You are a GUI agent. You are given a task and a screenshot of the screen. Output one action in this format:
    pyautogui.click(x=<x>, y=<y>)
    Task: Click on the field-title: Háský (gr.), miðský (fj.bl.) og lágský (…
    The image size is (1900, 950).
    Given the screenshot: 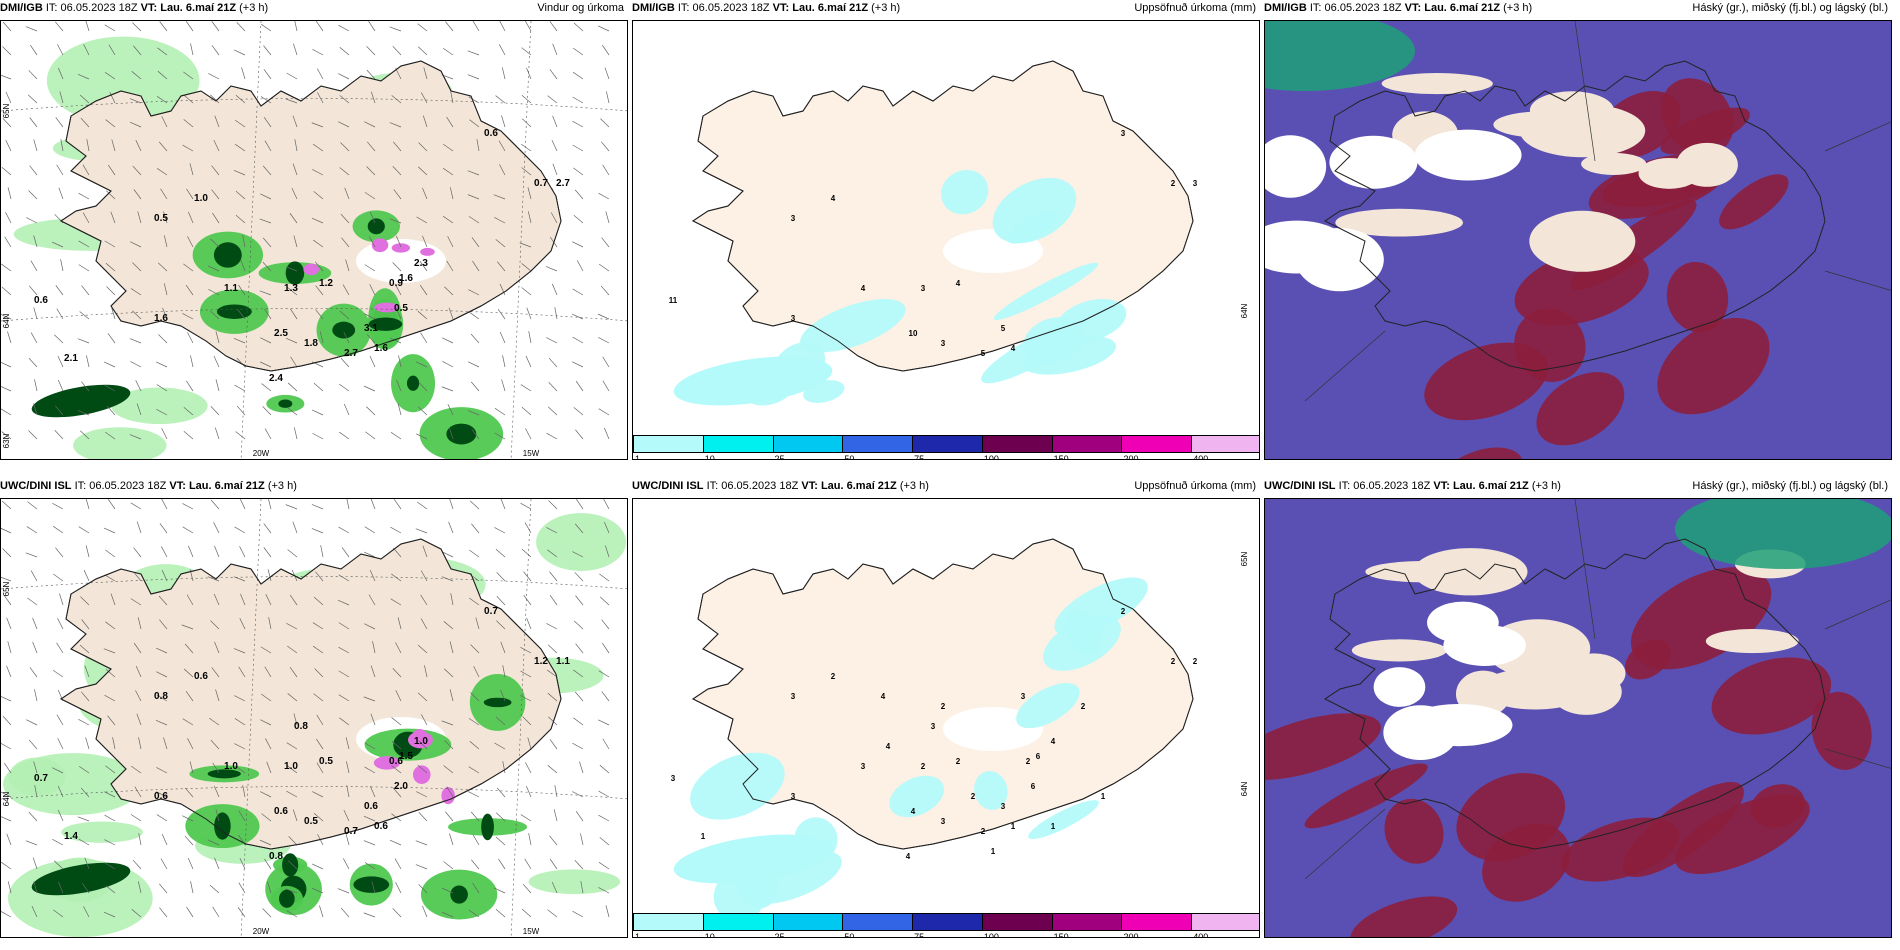 What is the action you would take?
    pyautogui.click(x=1790, y=486)
    